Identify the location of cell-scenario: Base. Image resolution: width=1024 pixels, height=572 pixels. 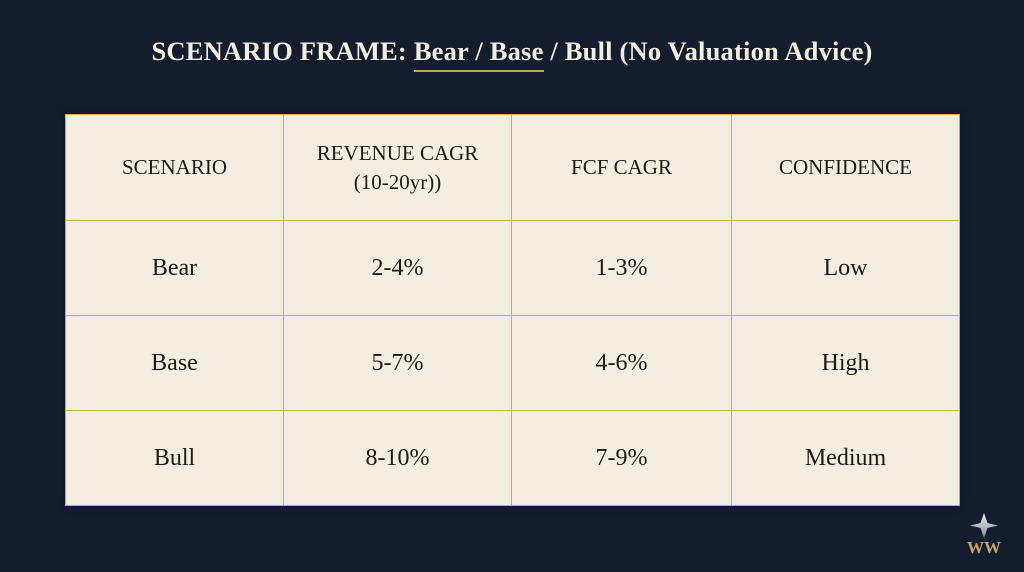
(174, 363).